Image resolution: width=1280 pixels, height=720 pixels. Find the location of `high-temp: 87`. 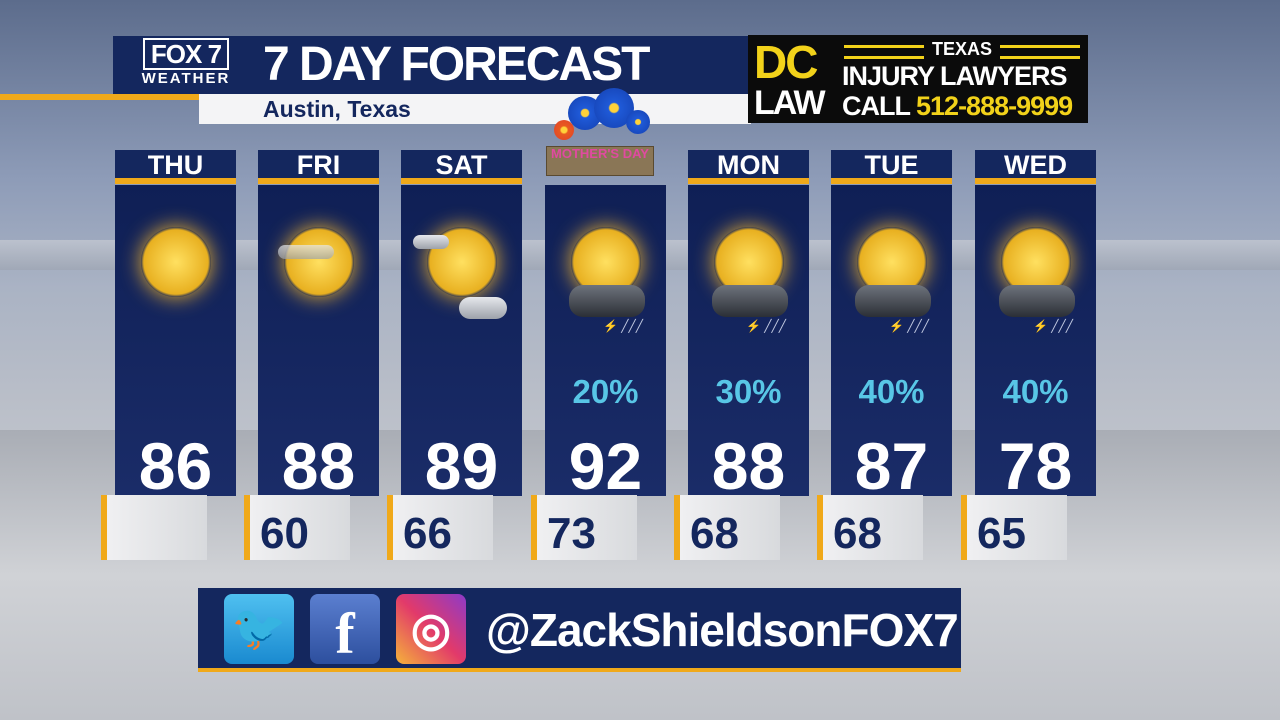

high-temp: 87 is located at coordinates (891, 466).